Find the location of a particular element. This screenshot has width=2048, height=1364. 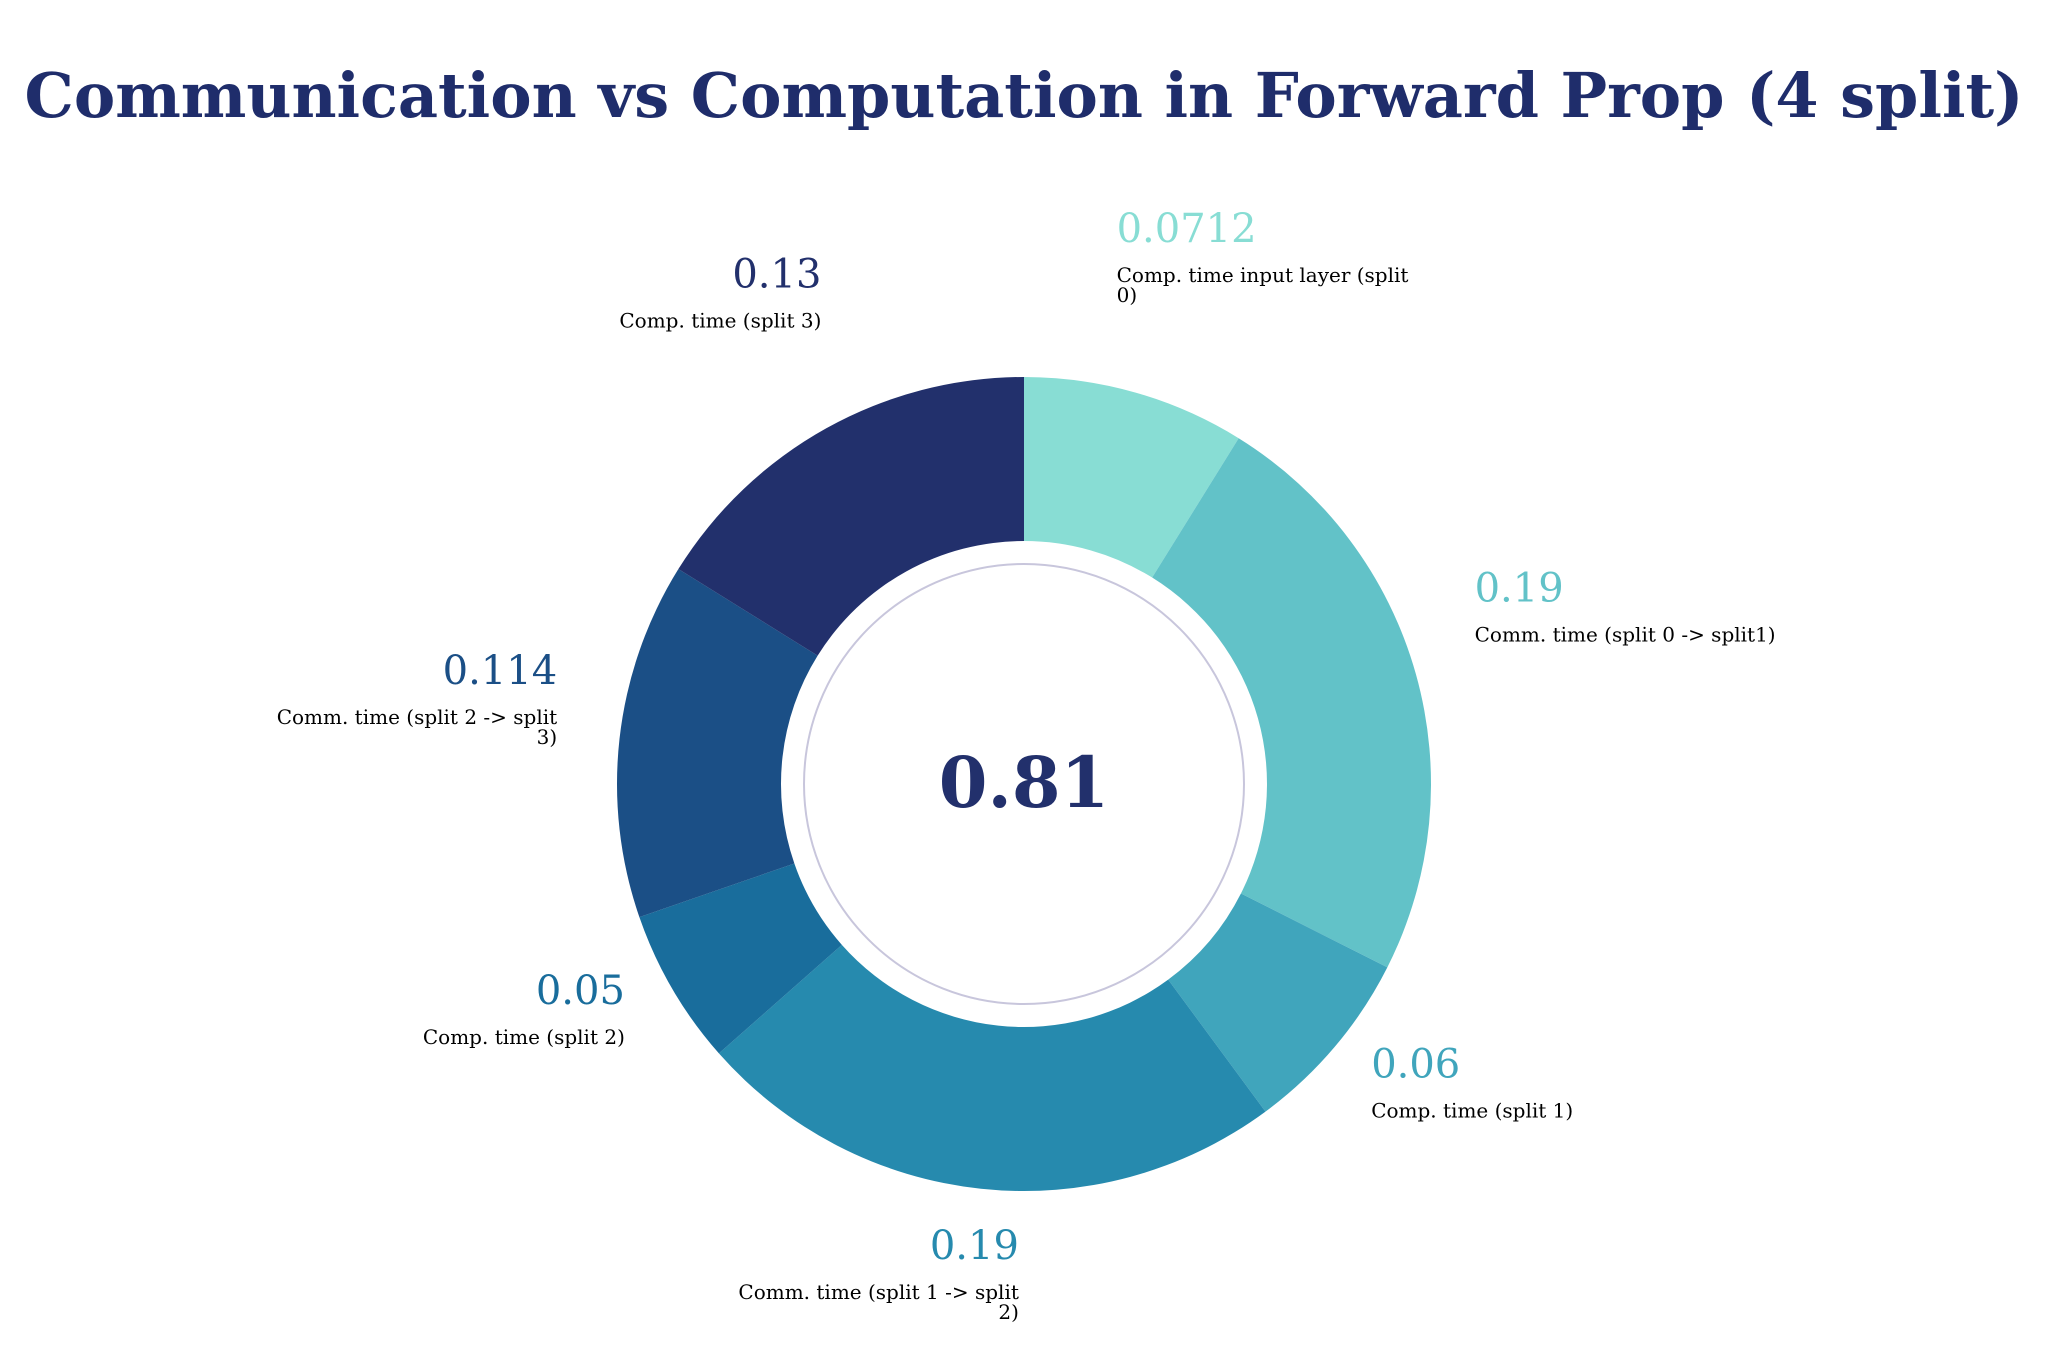

slice-name-label: Comm. time (split 2 -> split is located at coordinates (417, 717).